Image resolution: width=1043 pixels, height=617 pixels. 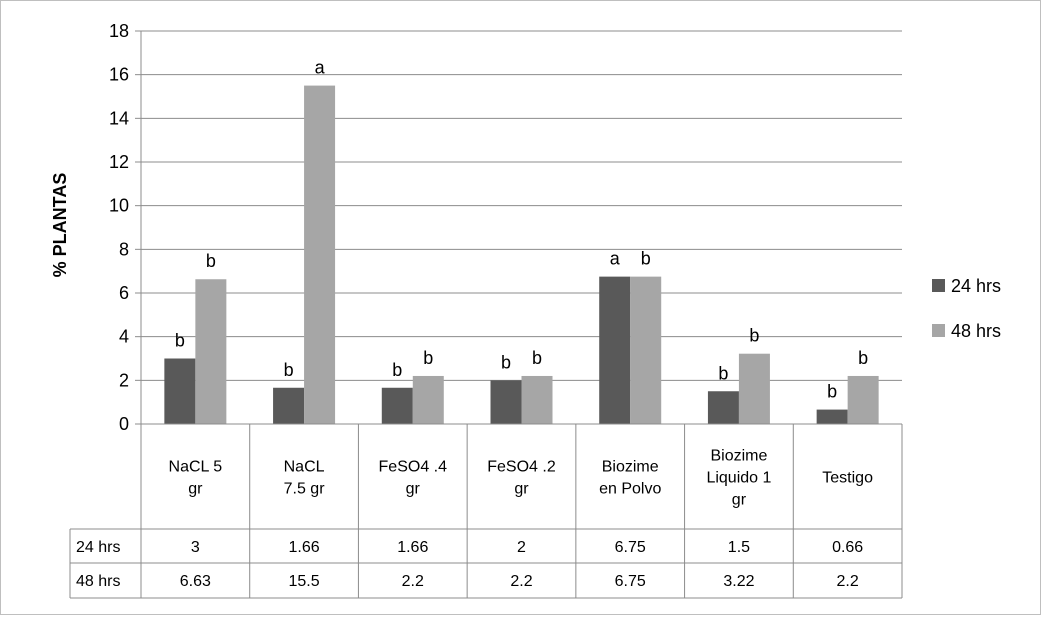 I want to click on legend-label: 48 hrs, so click(x=976, y=331).